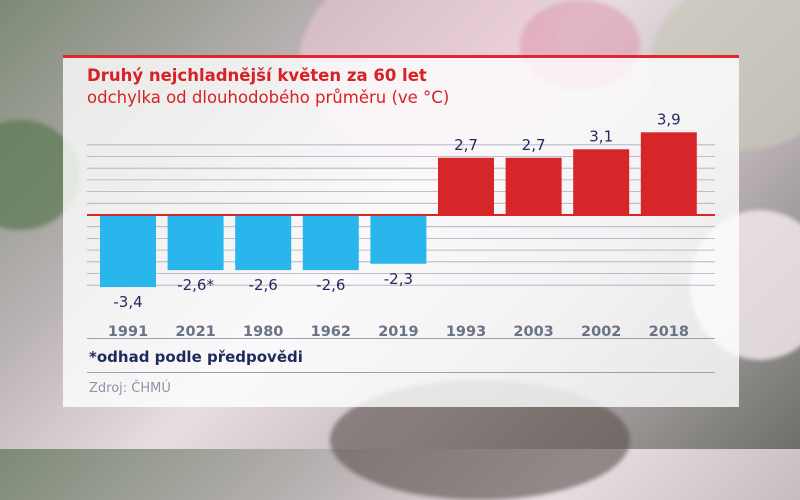  What do you see at coordinates (263, 332) in the screenshot?
I see `category-label: 1980` at bounding box center [263, 332].